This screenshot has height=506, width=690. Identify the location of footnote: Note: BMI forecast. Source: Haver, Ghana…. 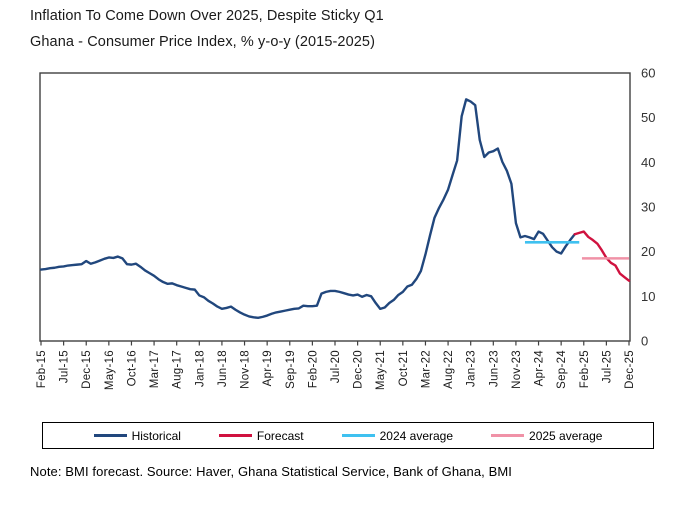
(271, 471).